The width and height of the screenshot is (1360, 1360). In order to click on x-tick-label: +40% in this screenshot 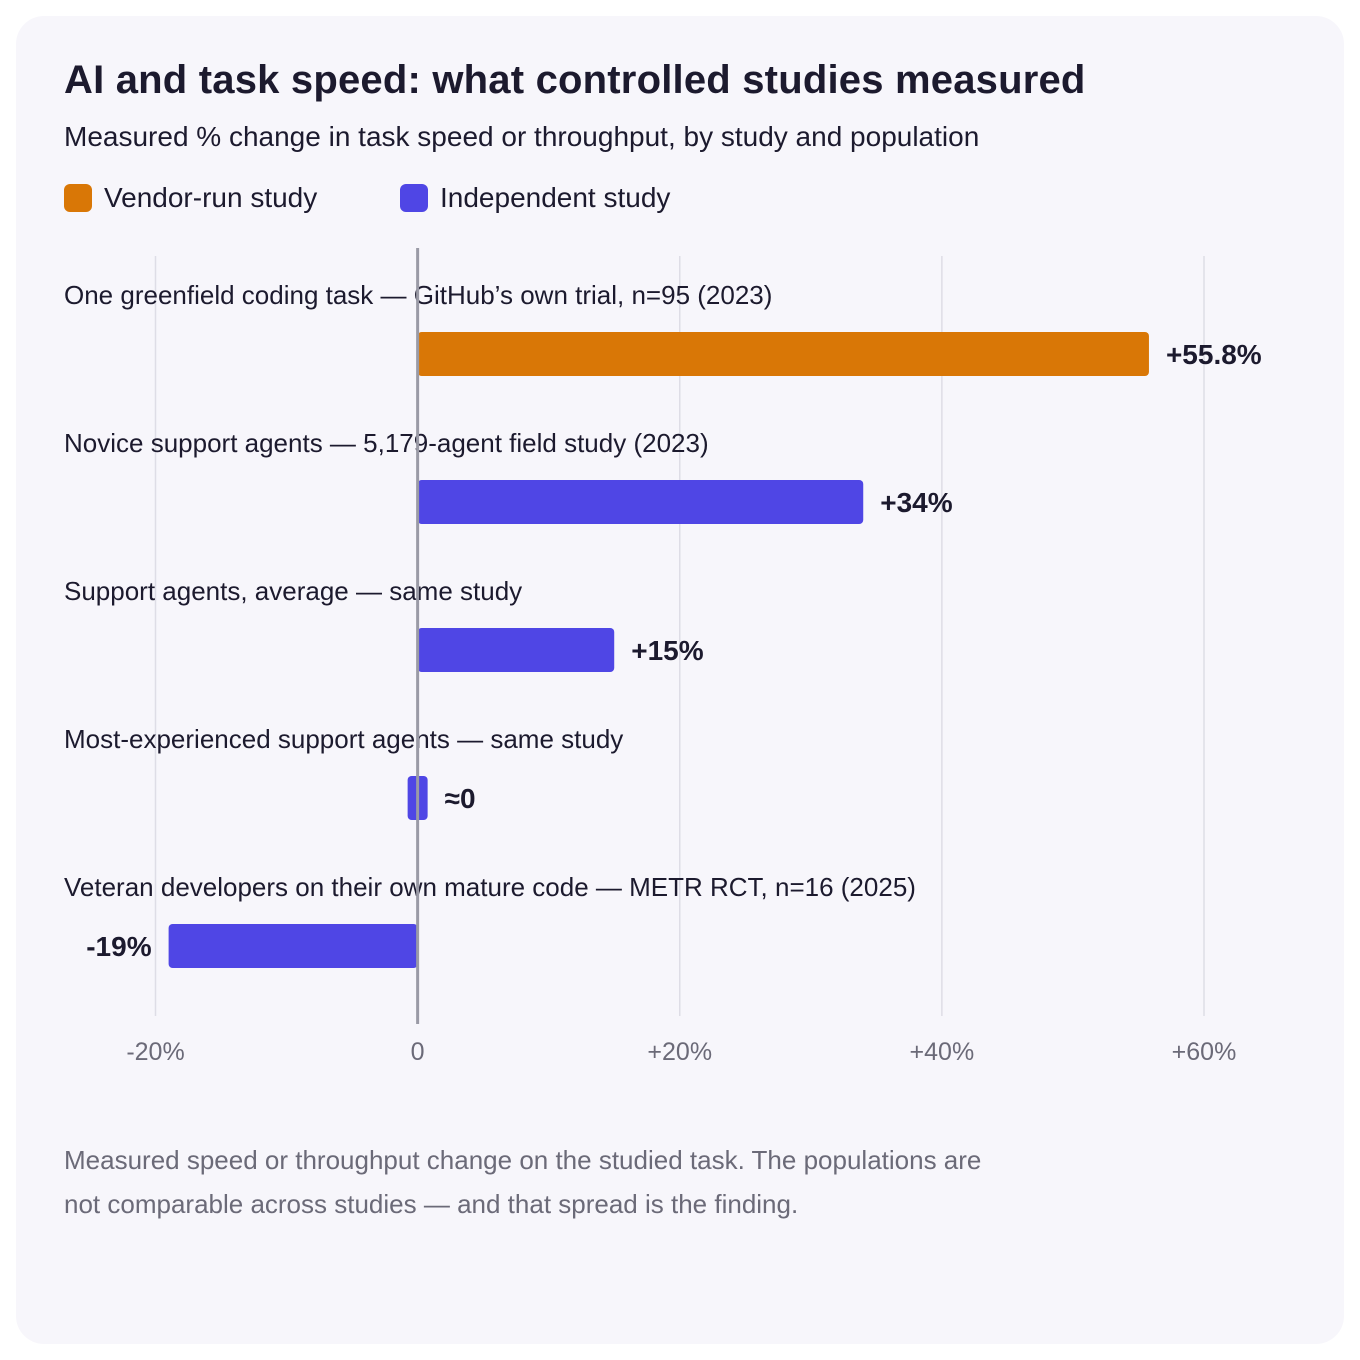, I will do `click(942, 1052)`.